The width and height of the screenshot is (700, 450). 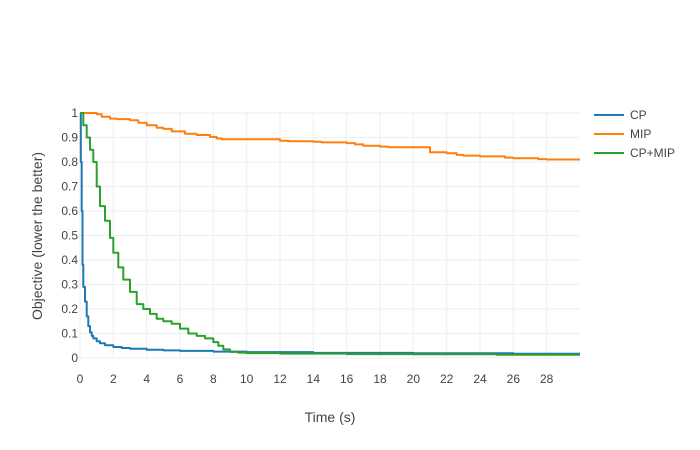 What do you see at coordinates (547, 379) in the screenshot?
I see `x-tick-label: 28` at bounding box center [547, 379].